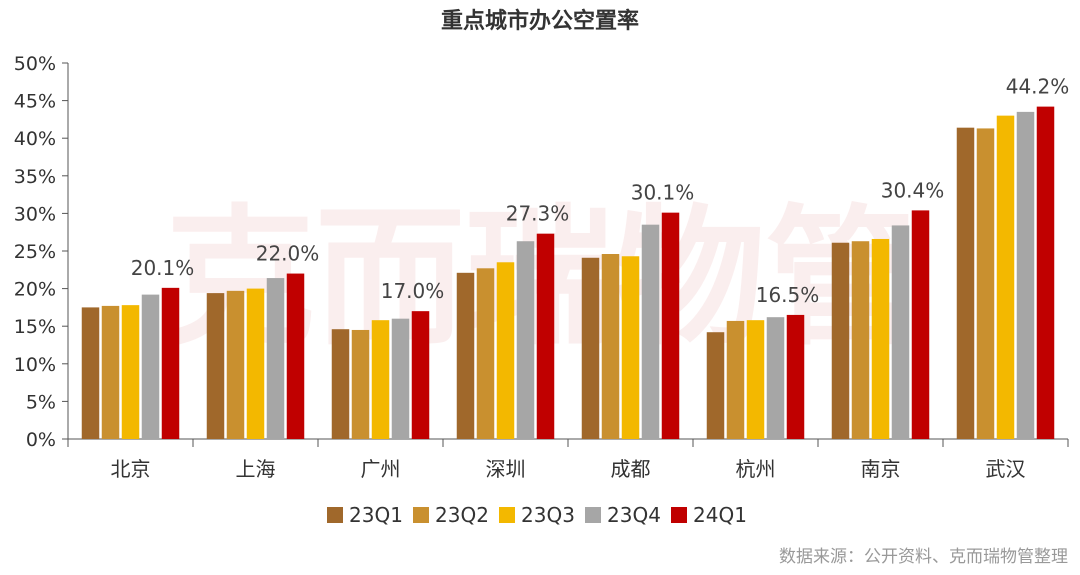  Describe the element at coordinates (35, 102) in the screenshot. I see `y-tick-label: 45%` at that location.